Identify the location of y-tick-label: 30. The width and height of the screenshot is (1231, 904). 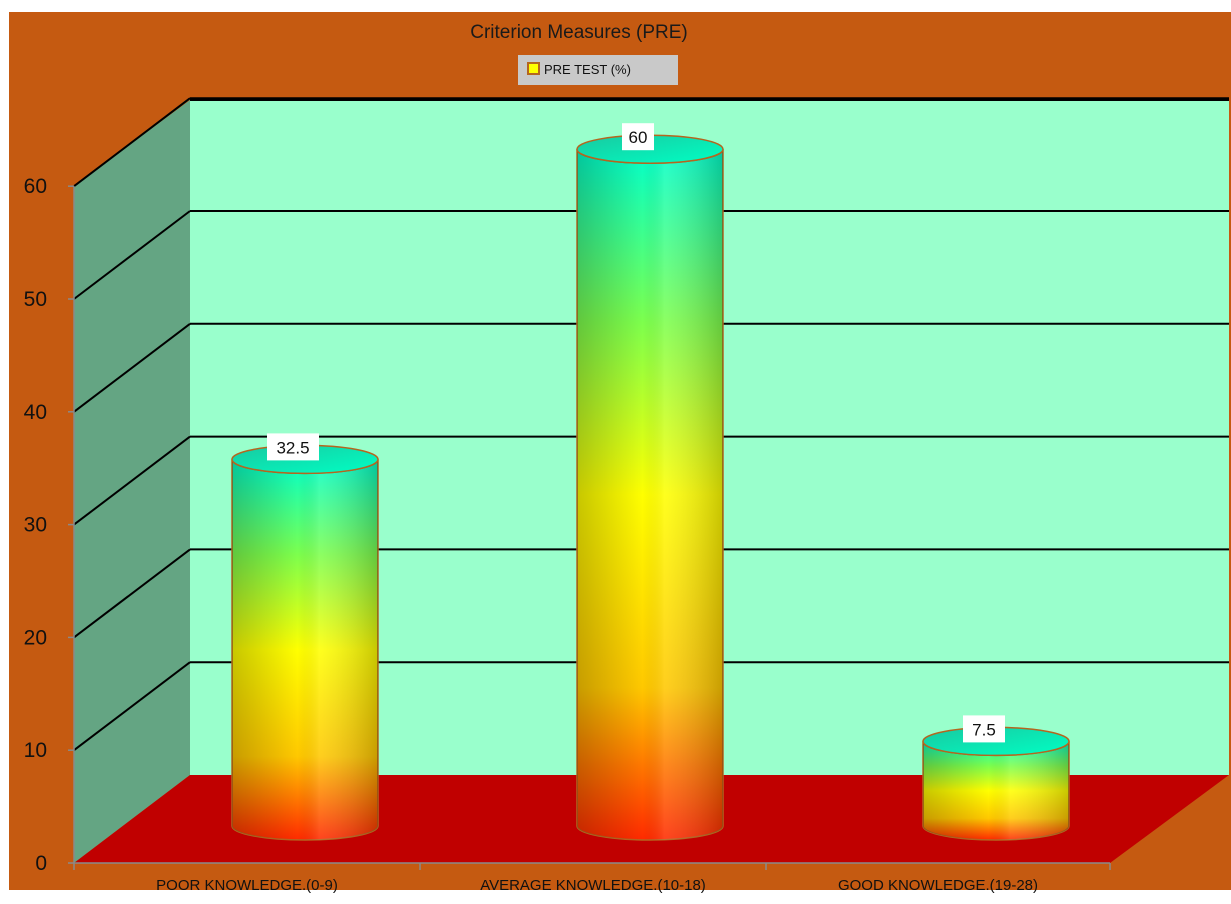
(35, 525).